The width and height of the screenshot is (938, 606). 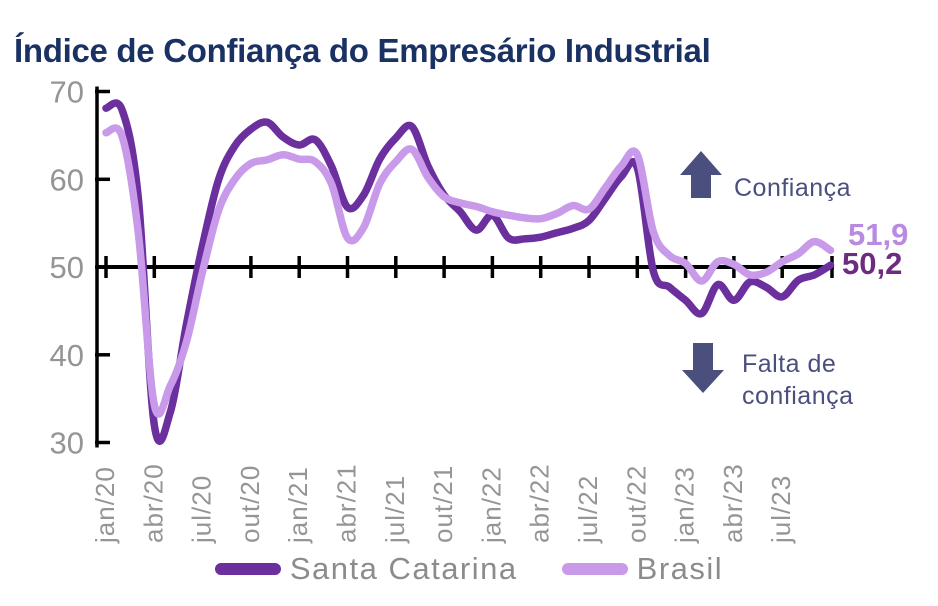 What do you see at coordinates (685, 505) in the screenshot?
I see `x-tick-label: jan/23` at bounding box center [685, 505].